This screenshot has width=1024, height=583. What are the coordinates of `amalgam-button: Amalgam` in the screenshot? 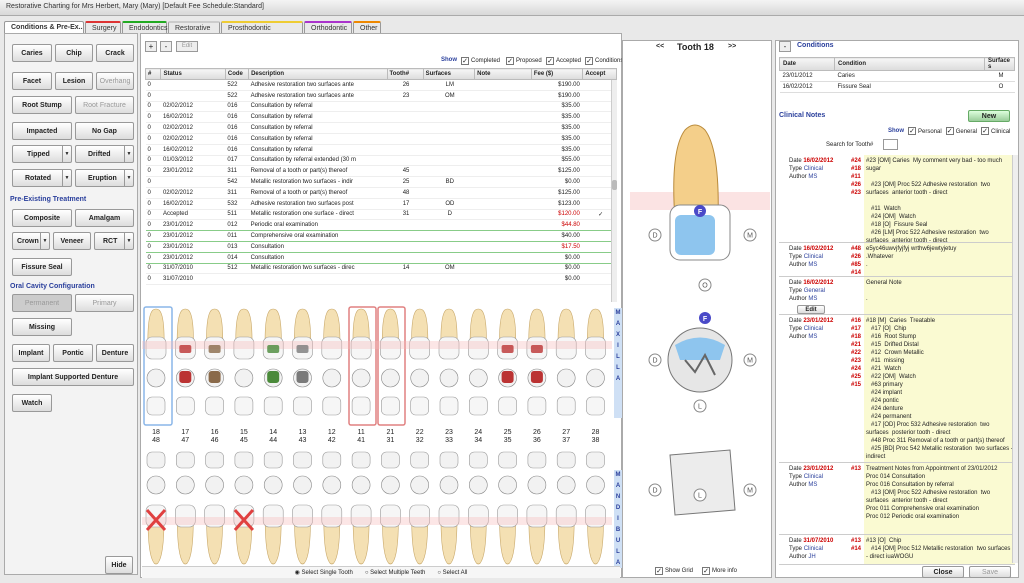 It's located at (104, 218).